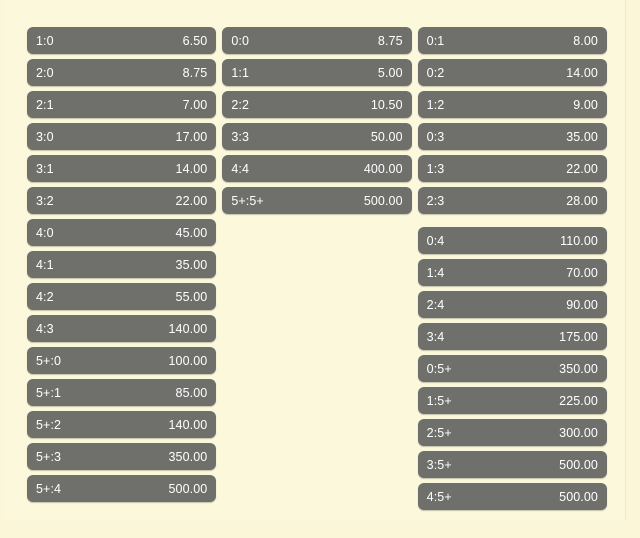 This screenshot has width=640, height=538. What do you see at coordinates (512, 496) in the screenshot?
I see `odds-button: 4:5+ 500.00` at bounding box center [512, 496].